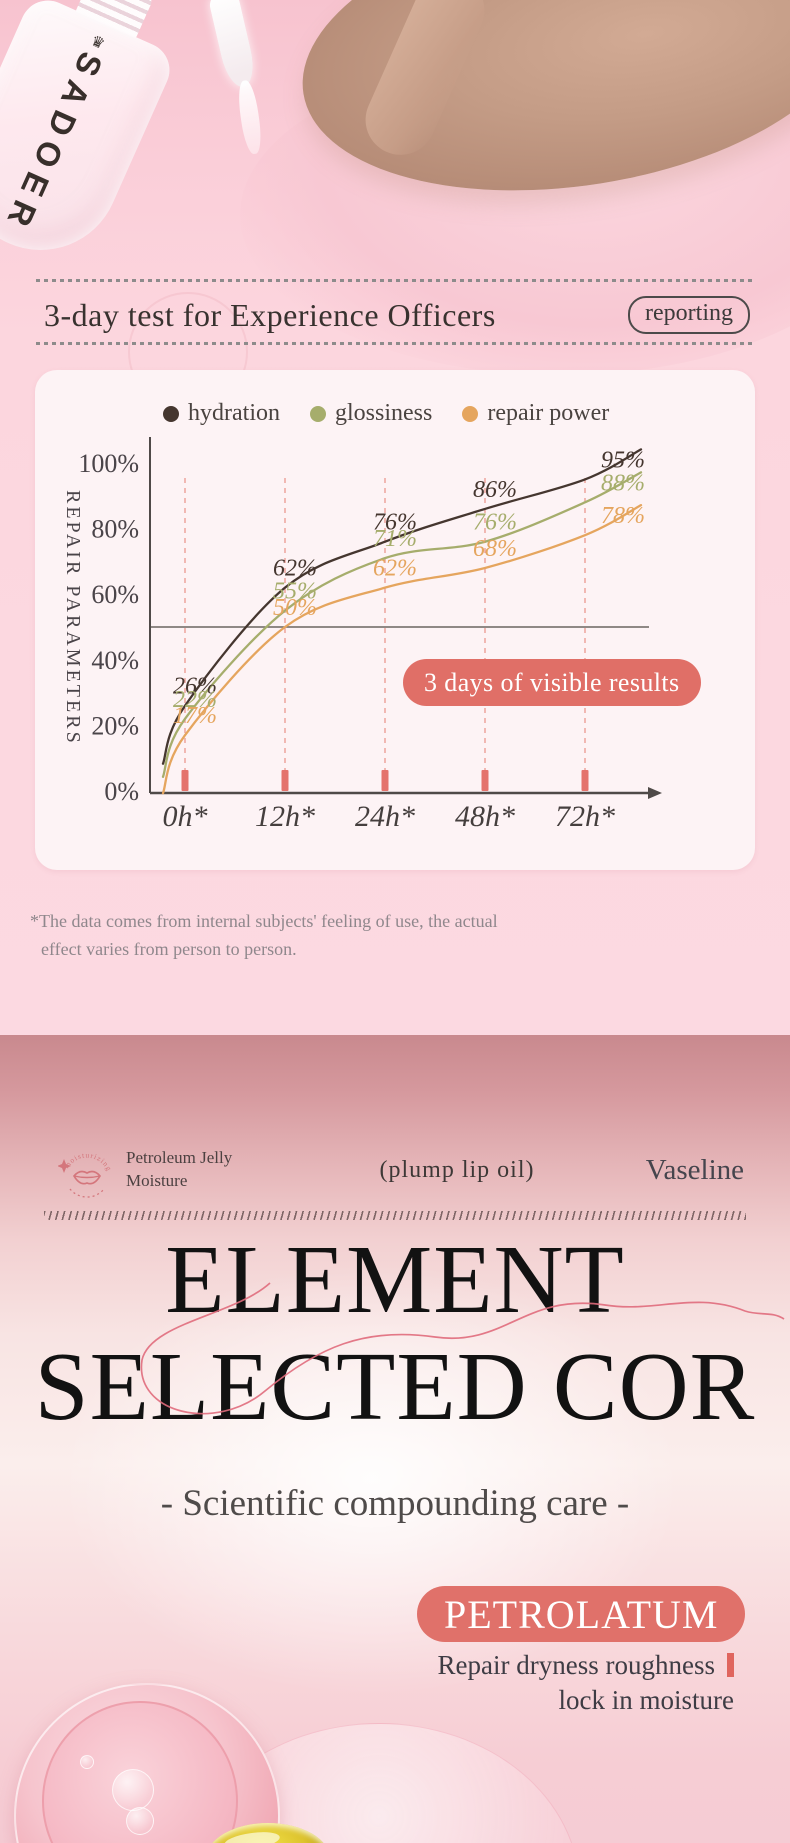 The width and height of the screenshot is (790, 1843). I want to click on svg-text: 95%, so click(623, 460).